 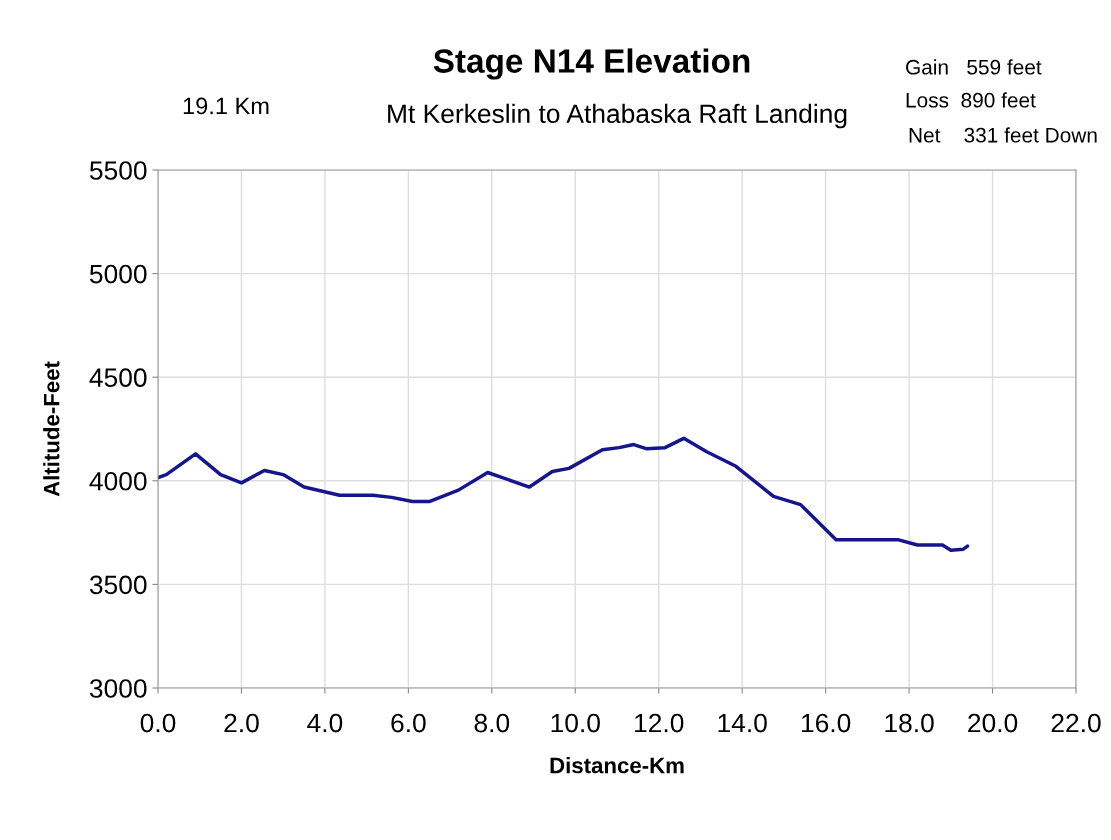 What do you see at coordinates (617, 765) in the screenshot?
I see `x-axis-title: Distance-Km` at bounding box center [617, 765].